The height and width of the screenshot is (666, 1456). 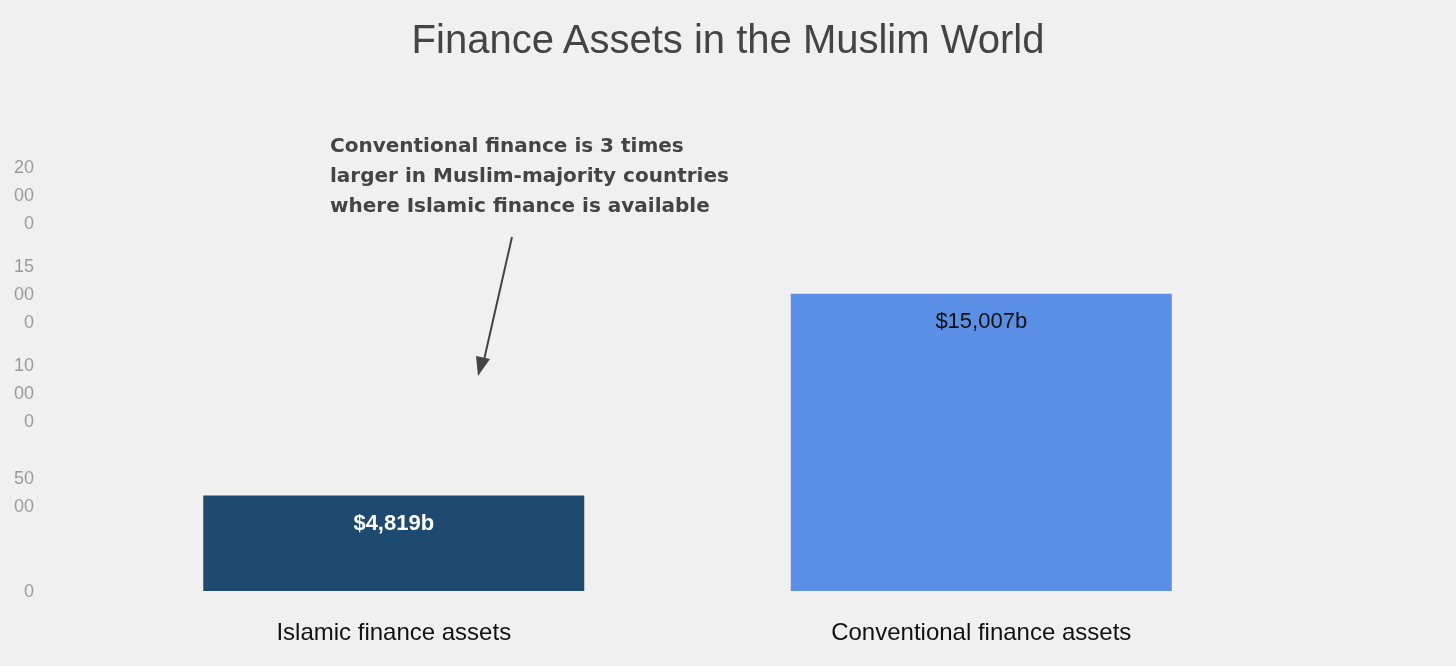 What do you see at coordinates (394, 631) in the screenshot?
I see `x-tick-label: Islamic finance assets` at bounding box center [394, 631].